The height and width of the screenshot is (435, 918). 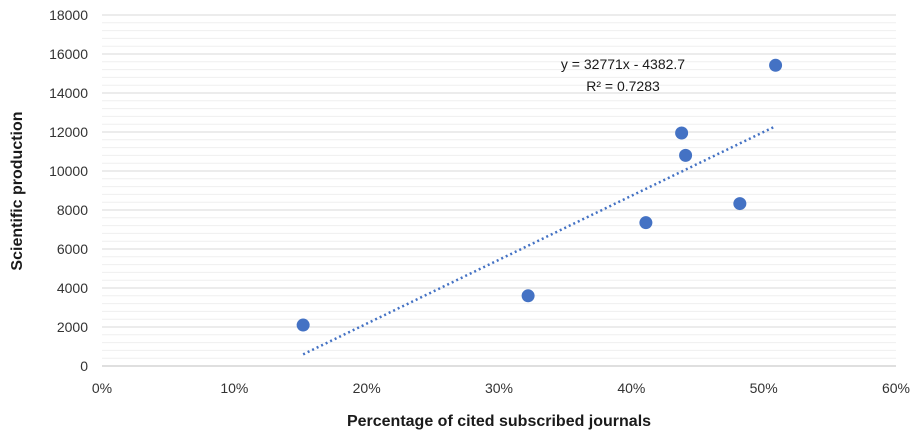 I want to click on trendline-equation-label: y = 32771x - 4382.7, so click(x=623, y=64).